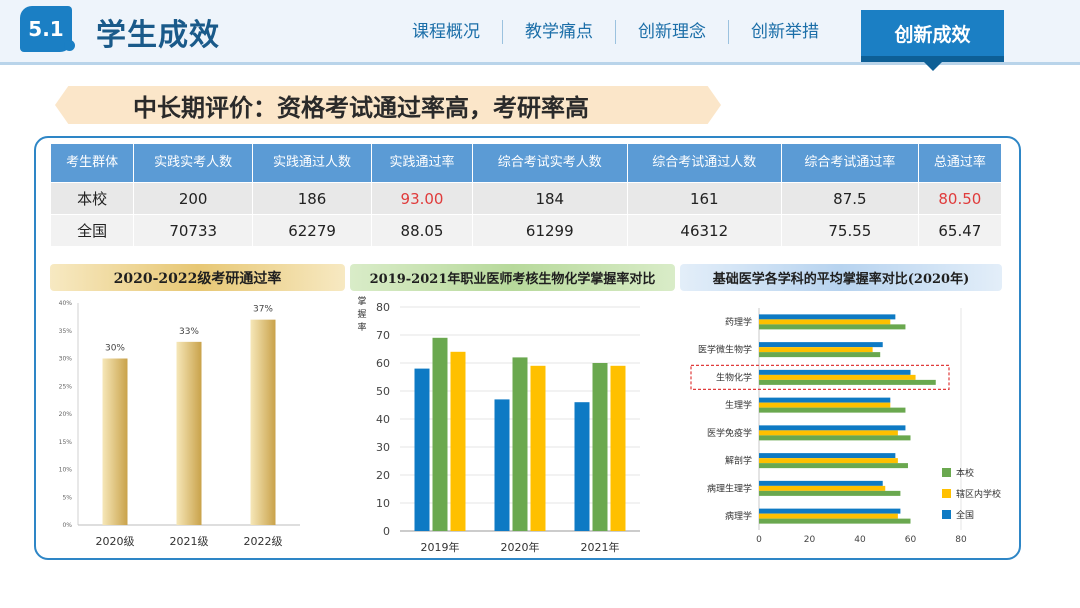  I want to click on x-tick-label: 2019年, so click(440, 547).